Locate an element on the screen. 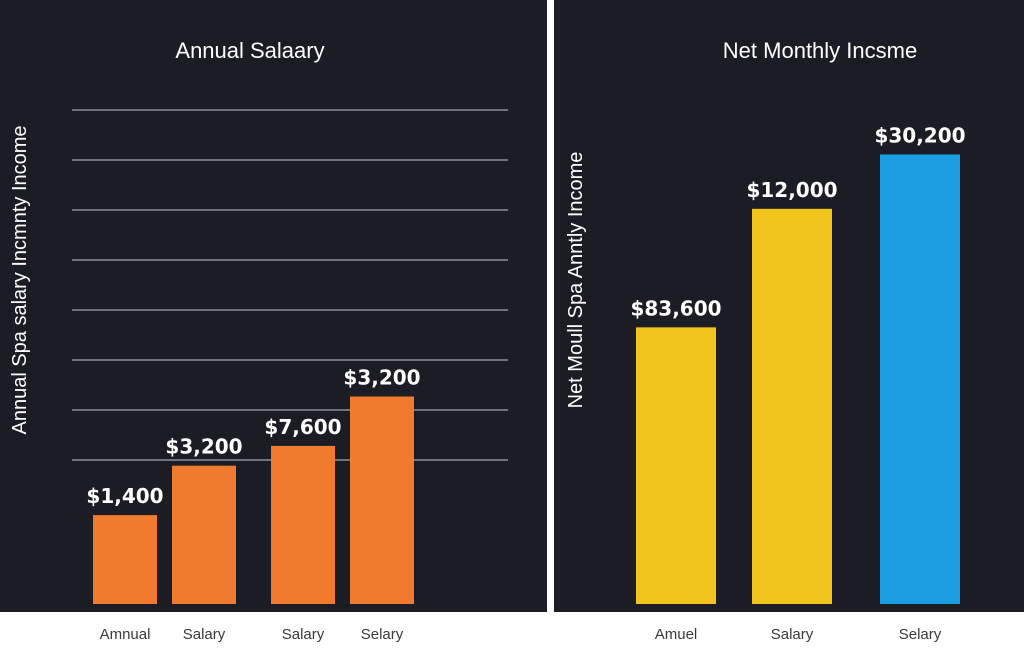 The image size is (1024, 655). bar-value-label: $7,600 is located at coordinates (302, 427).